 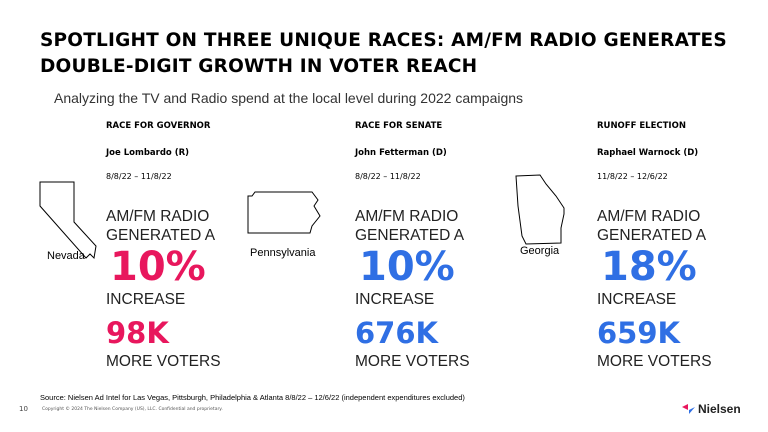 I want to click on voters: 676K, so click(x=397, y=333).